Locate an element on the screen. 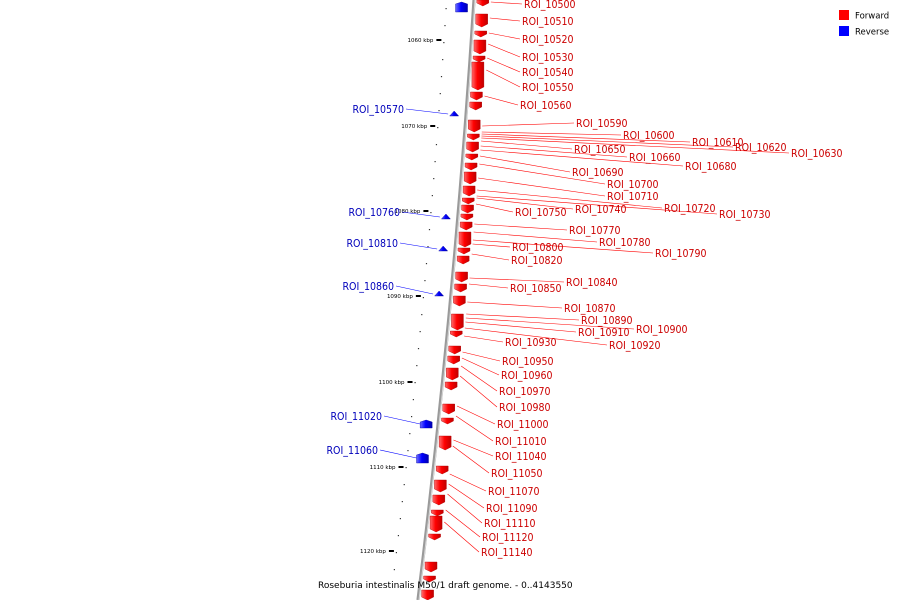 The height and width of the screenshot is (600, 900). forward-gene-label: ROI_10980 is located at coordinates (525, 408).